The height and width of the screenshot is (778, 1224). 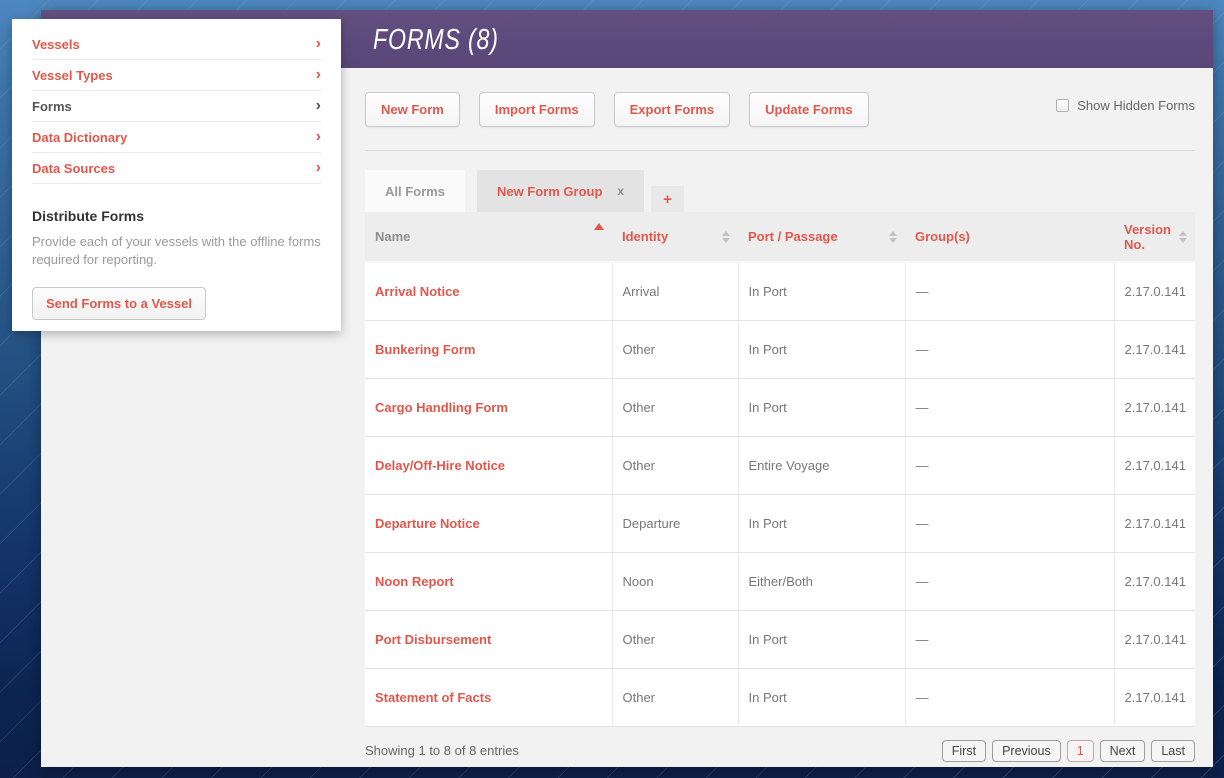 I want to click on sort-ascending-icon, so click(x=599, y=226).